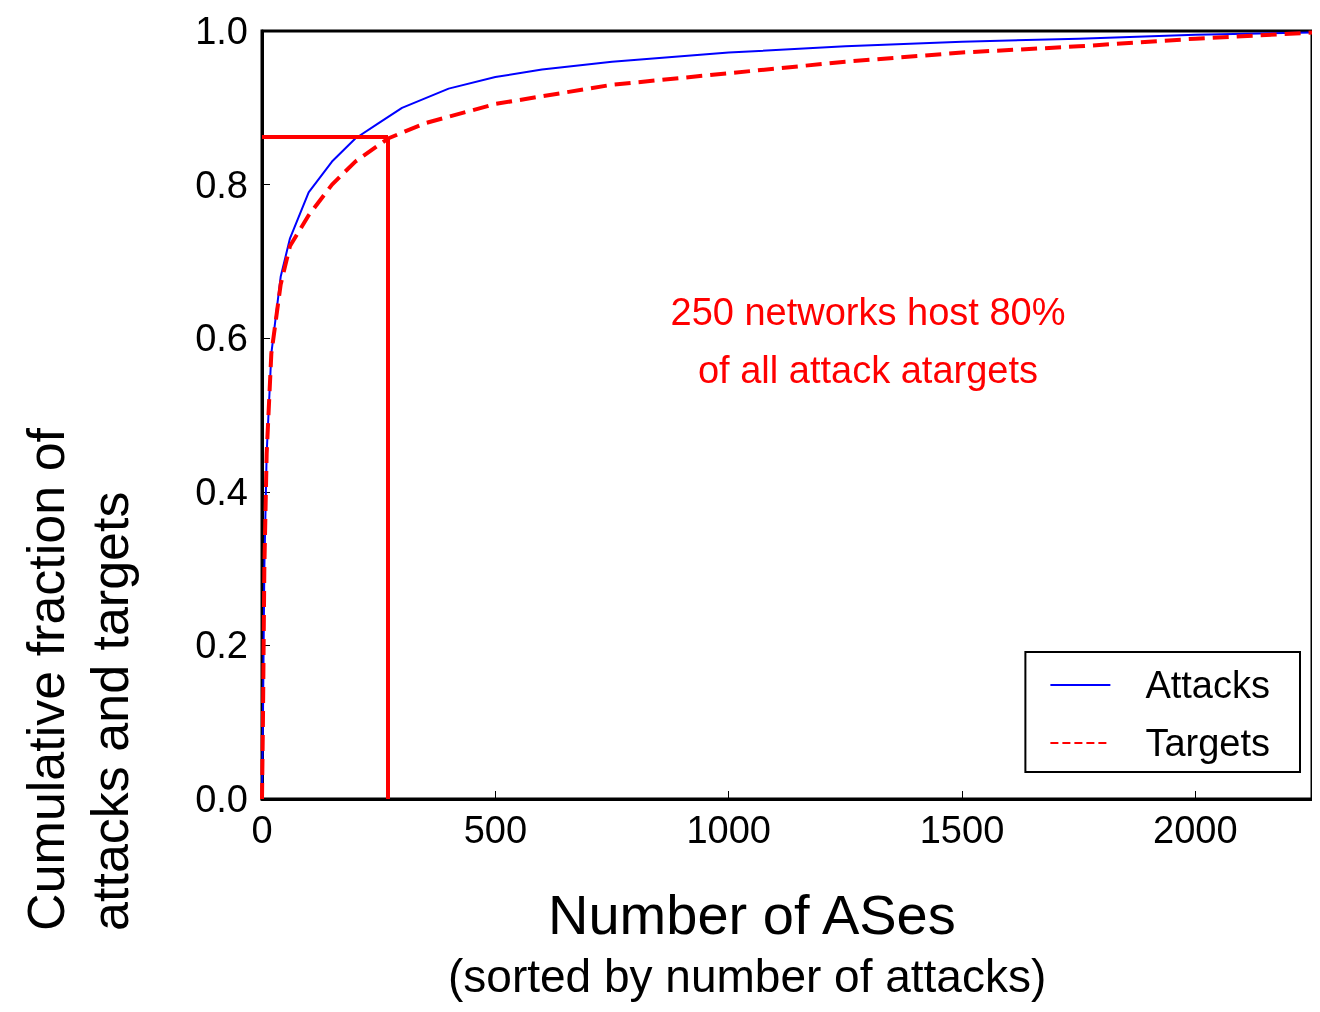 The image size is (1320, 1012). What do you see at coordinates (221, 31) in the screenshot?
I see `y-tick-label: 1.0` at bounding box center [221, 31].